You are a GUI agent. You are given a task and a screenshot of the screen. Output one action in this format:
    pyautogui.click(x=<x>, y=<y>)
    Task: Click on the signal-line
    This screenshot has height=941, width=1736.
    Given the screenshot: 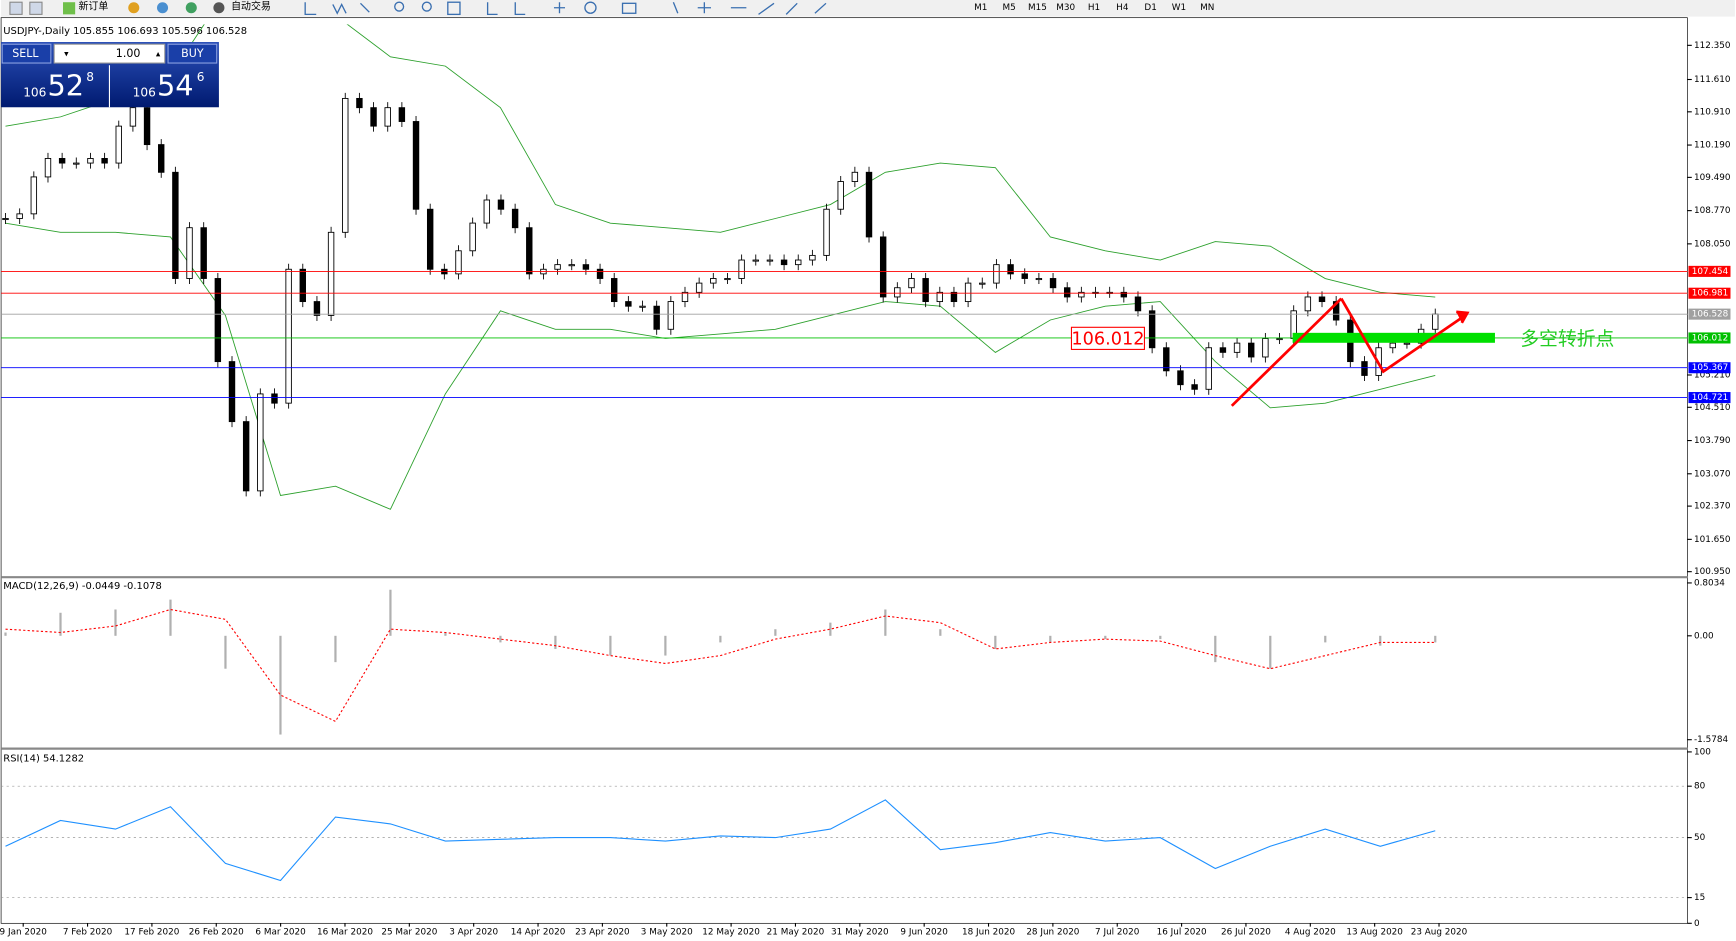 What is the action you would take?
    pyautogui.click(x=720, y=665)
    